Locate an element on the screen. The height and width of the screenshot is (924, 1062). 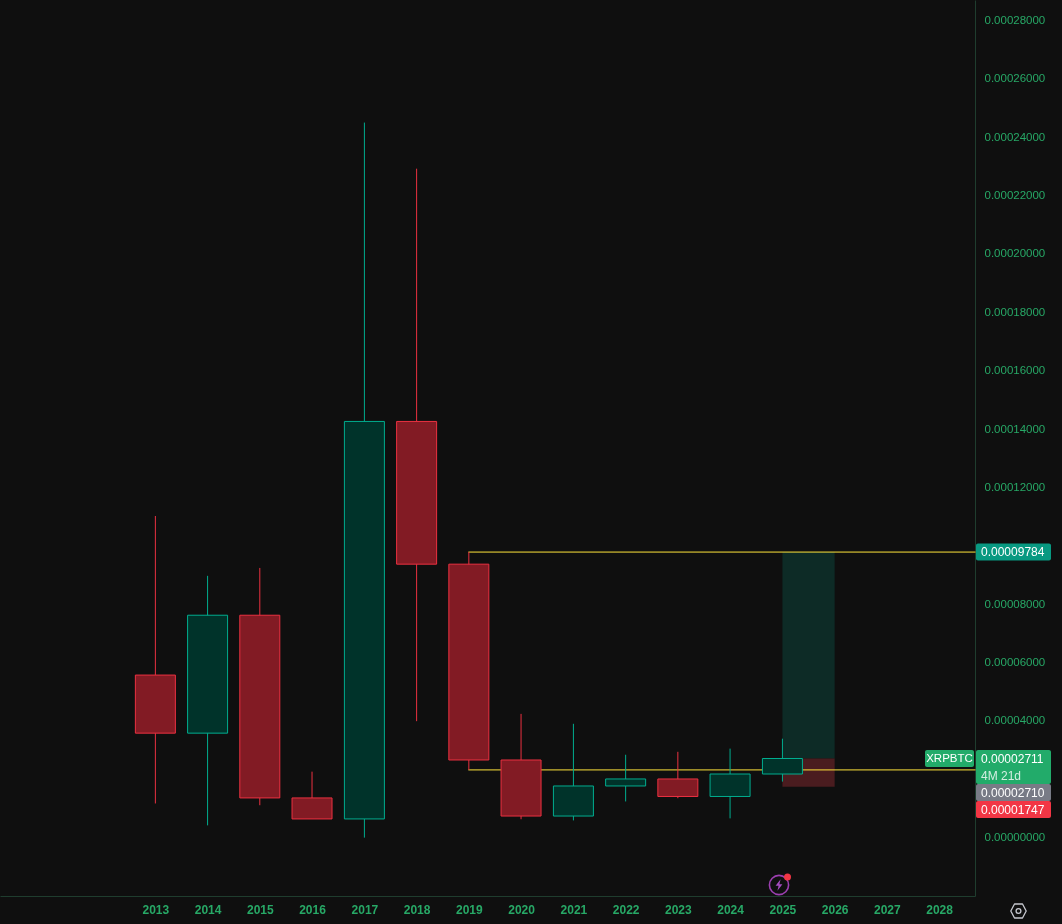
y-tick-label: 0.00028000 is located at coordinates (1015, 19).